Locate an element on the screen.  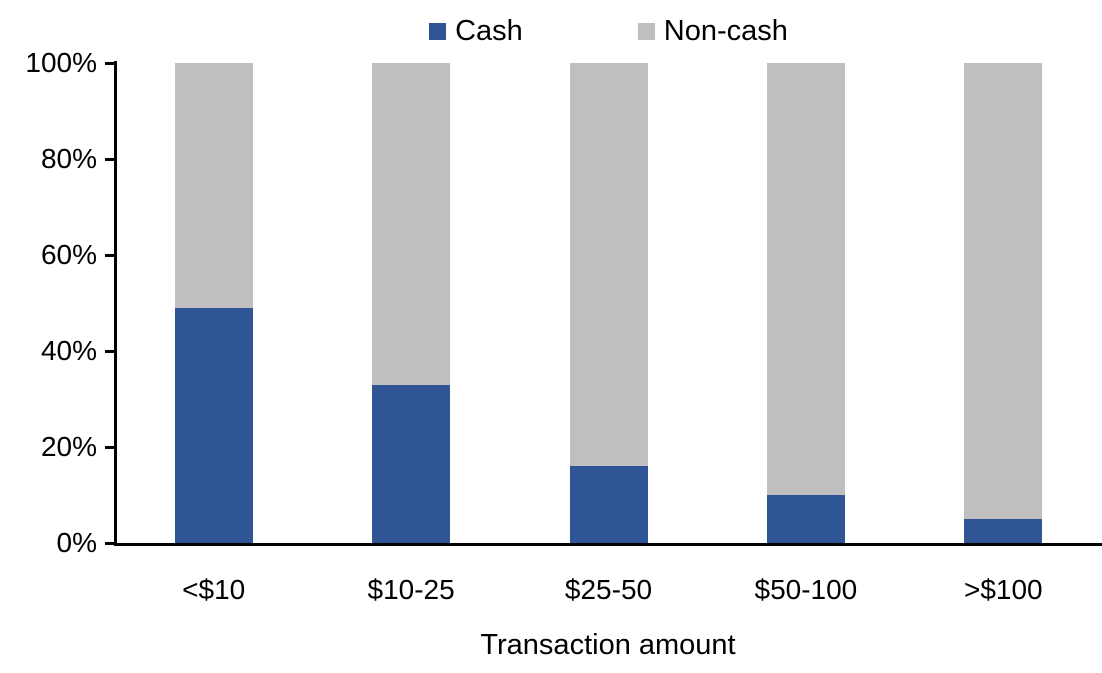
y-axis-tick-label: 100% is located at coordinates (61, 62).